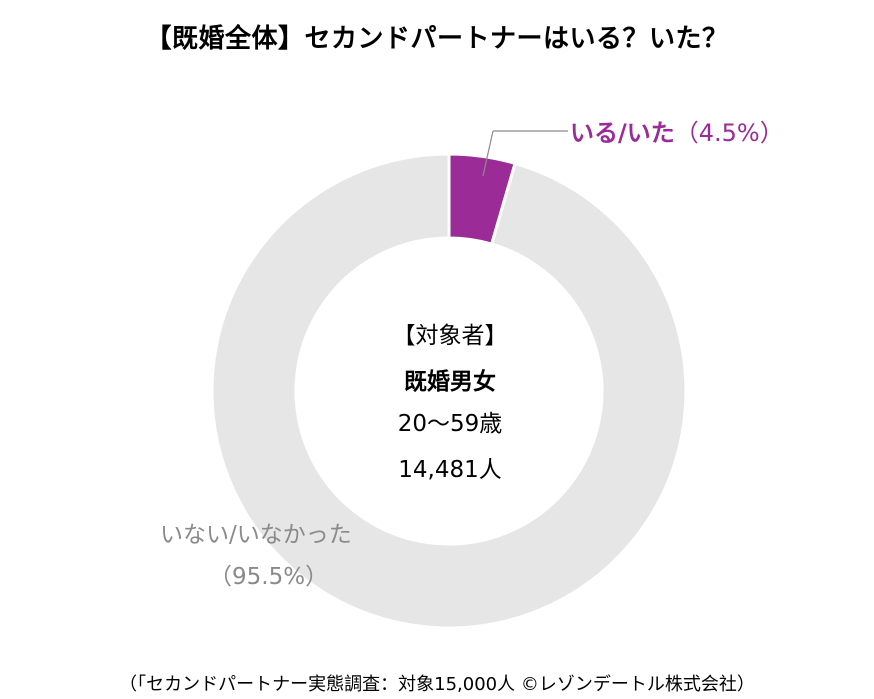  Describe the element at coordinates (488, 153) in the screenshot. I see `leader-line-diagonal` at that location.